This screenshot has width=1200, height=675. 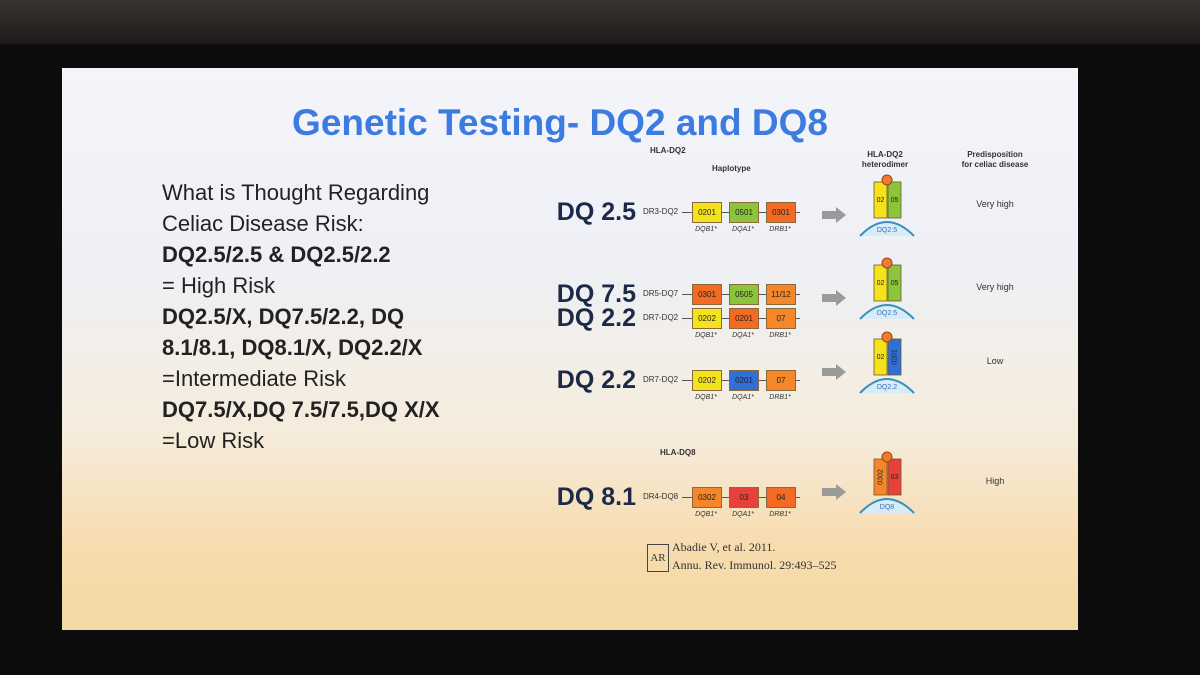 I want to click on risk-line: 8.1/8.1, DQ8.1/X, DQ2.2/X, so click(x=292, y=347).